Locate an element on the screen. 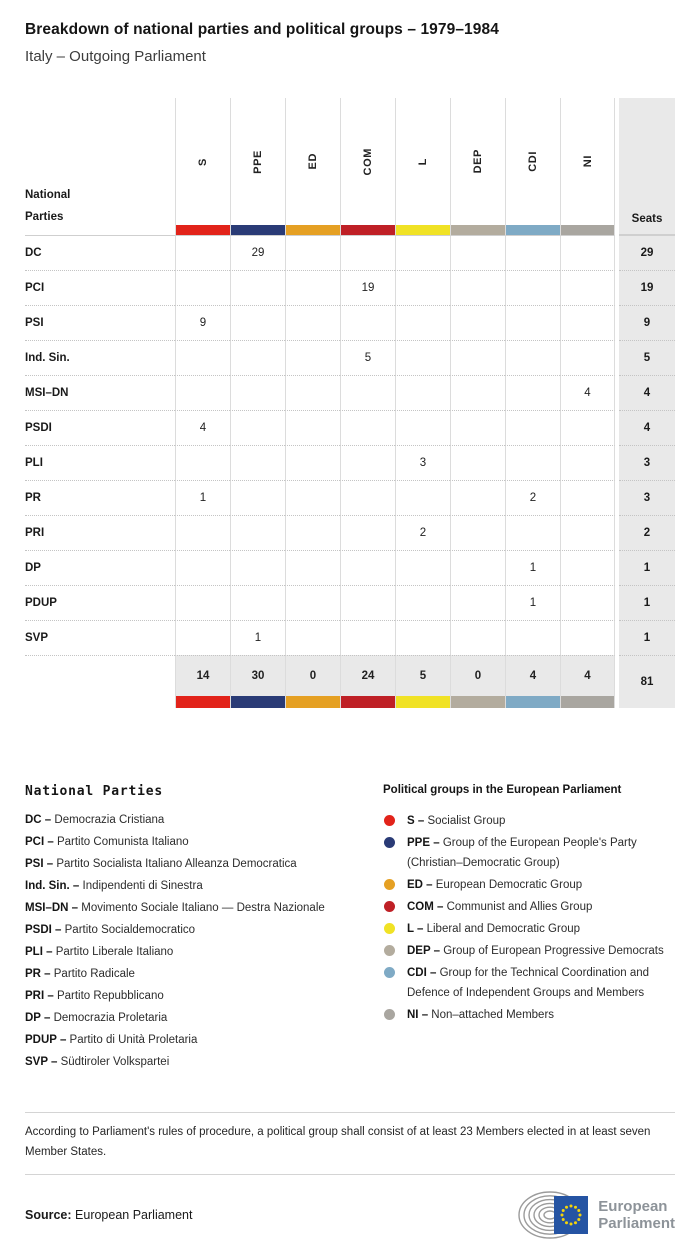 This screenshot has width=700, height=1246. seats-cell: 29 is located at coordinates (647, 252).